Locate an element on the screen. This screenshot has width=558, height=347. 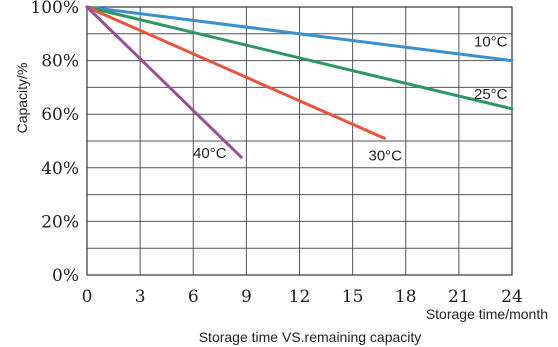
series-label: 25°C is located at coordinates (491, 94).